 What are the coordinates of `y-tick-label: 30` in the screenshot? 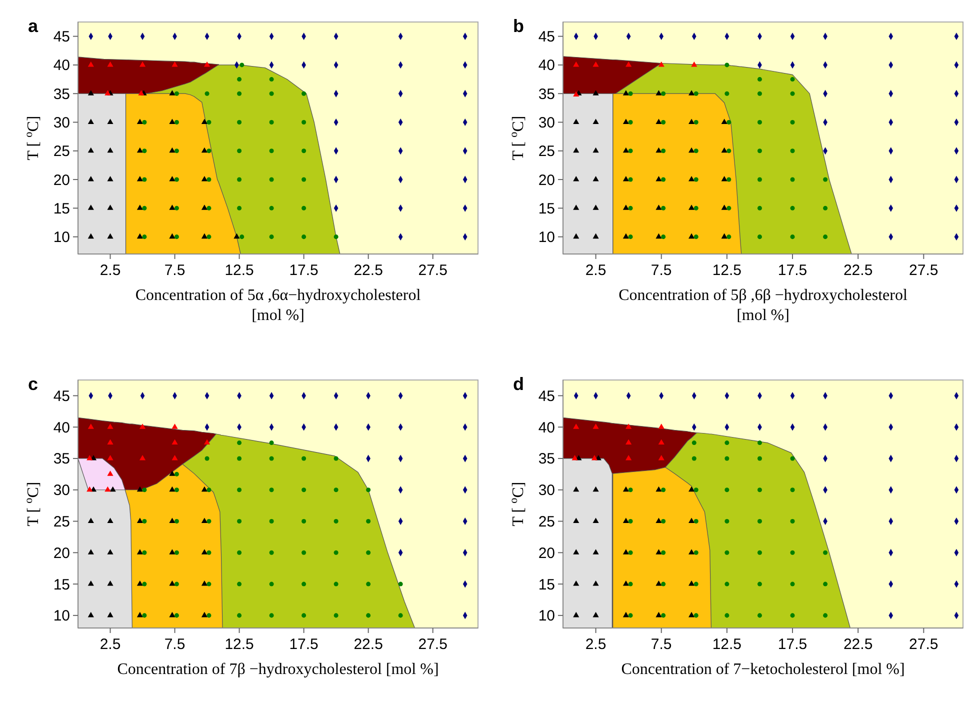 It's located at (61, 123).